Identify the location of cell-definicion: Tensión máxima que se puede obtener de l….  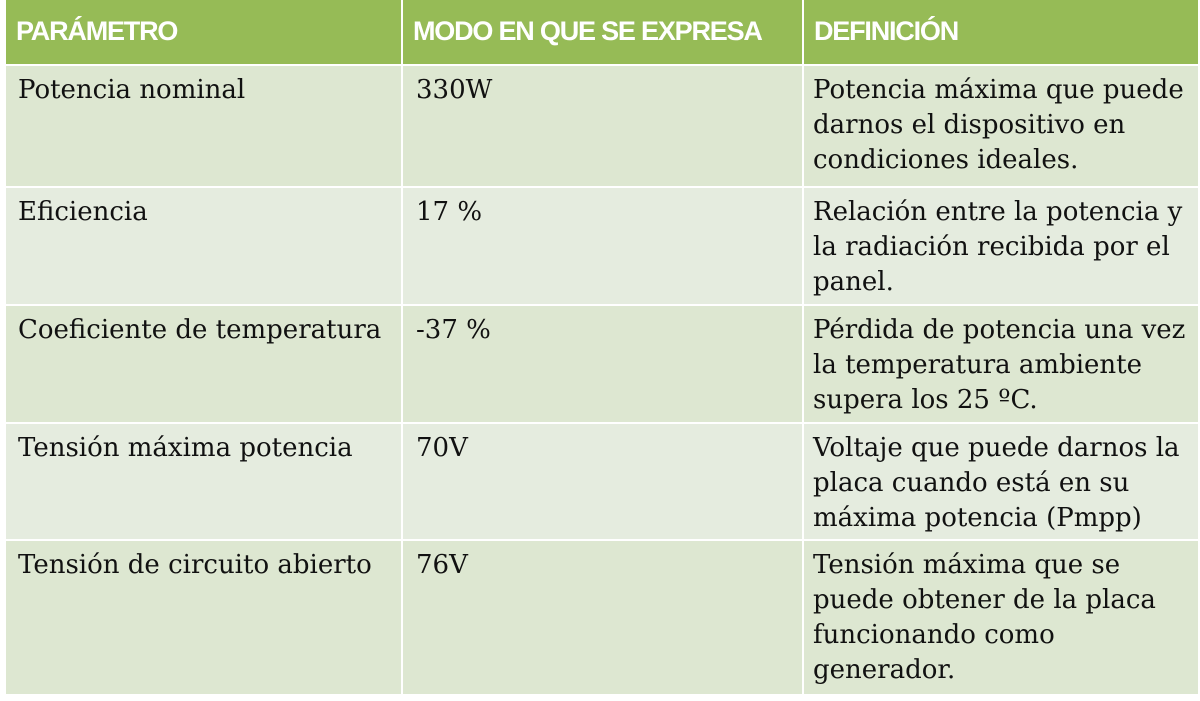
(1001, 618).